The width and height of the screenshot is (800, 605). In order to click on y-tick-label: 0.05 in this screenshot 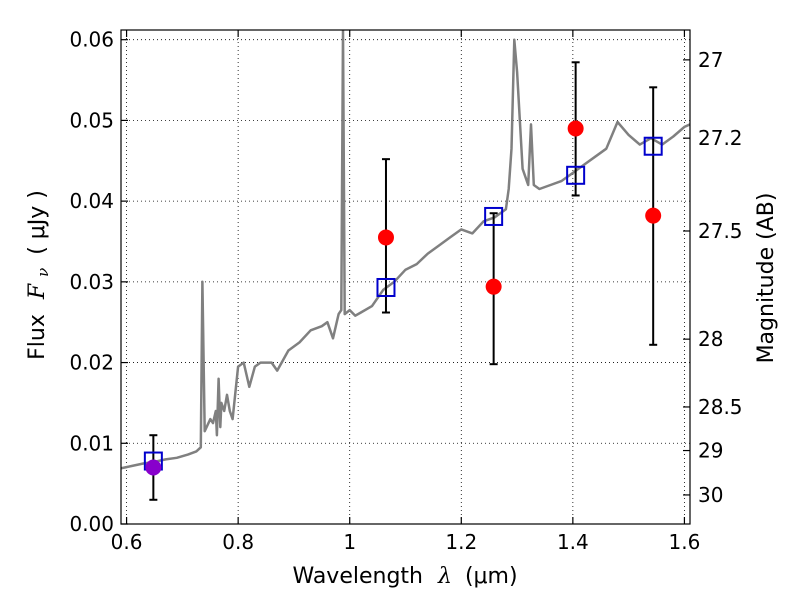, I will do `click(91, 120)`.